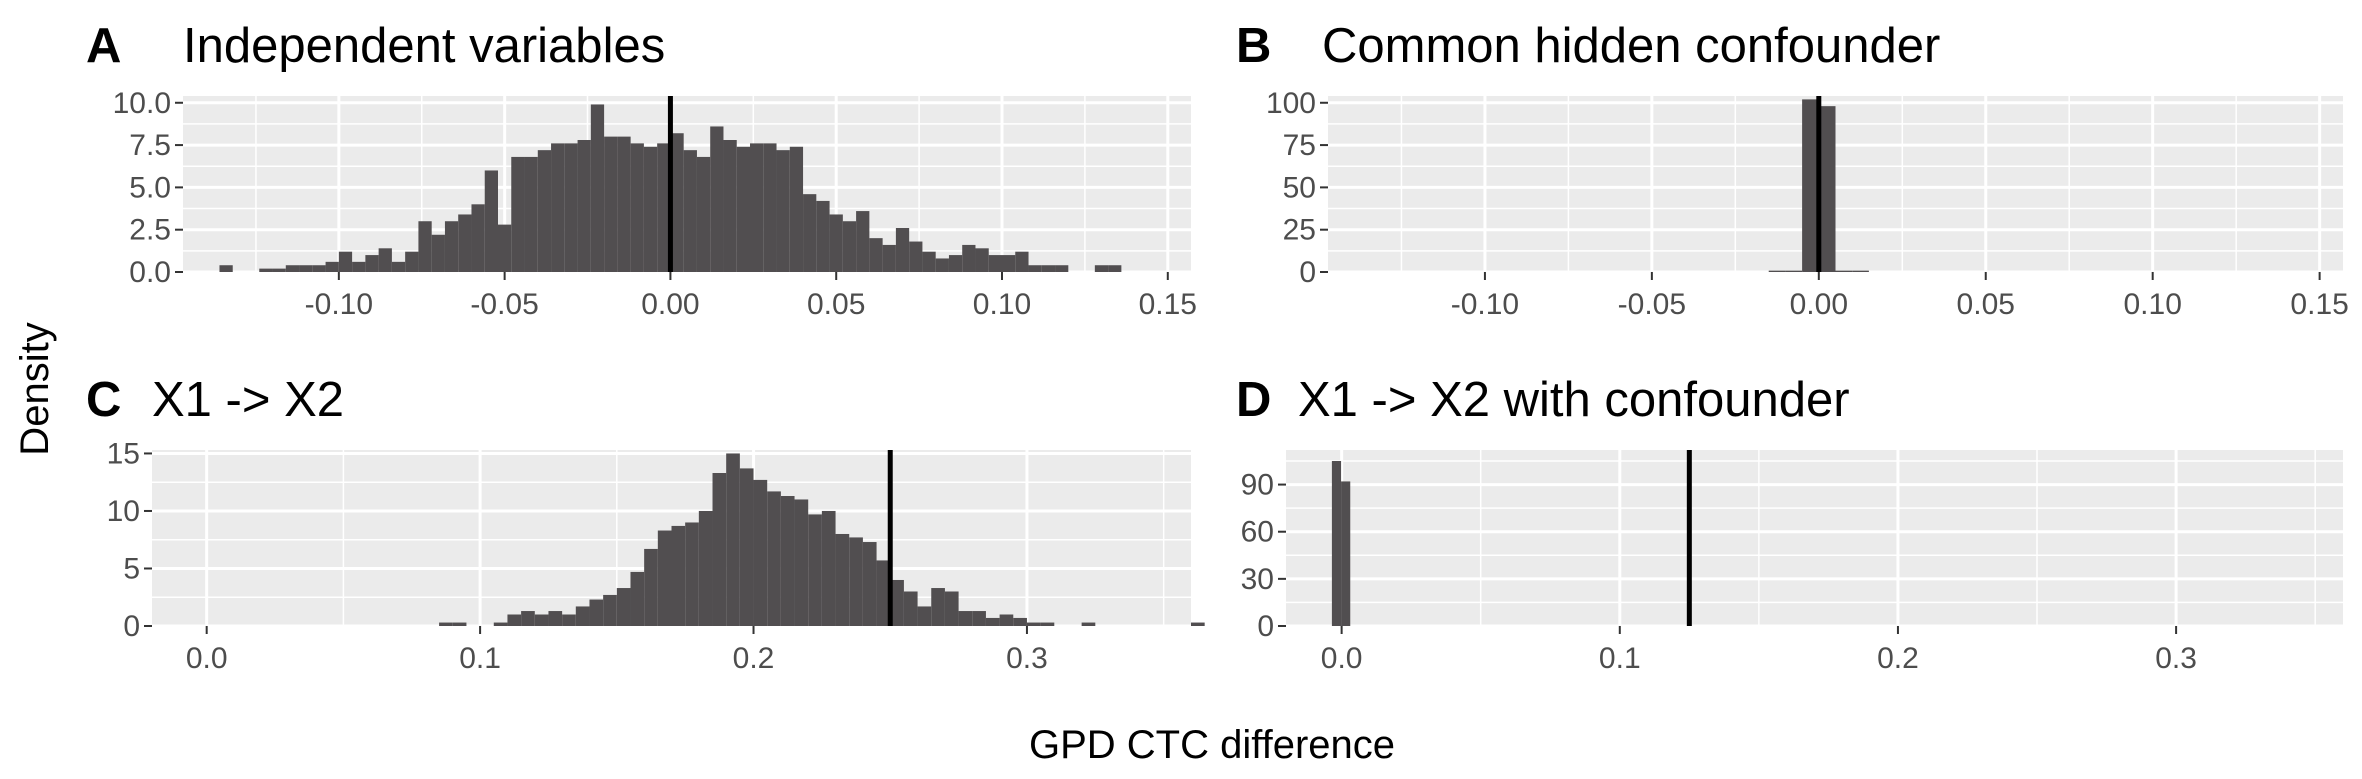 The image size is (2362, 779). Describe the element at coordinates (1168, 304) in the screenshot. I see `x-tick-label: 0.15` at that location.